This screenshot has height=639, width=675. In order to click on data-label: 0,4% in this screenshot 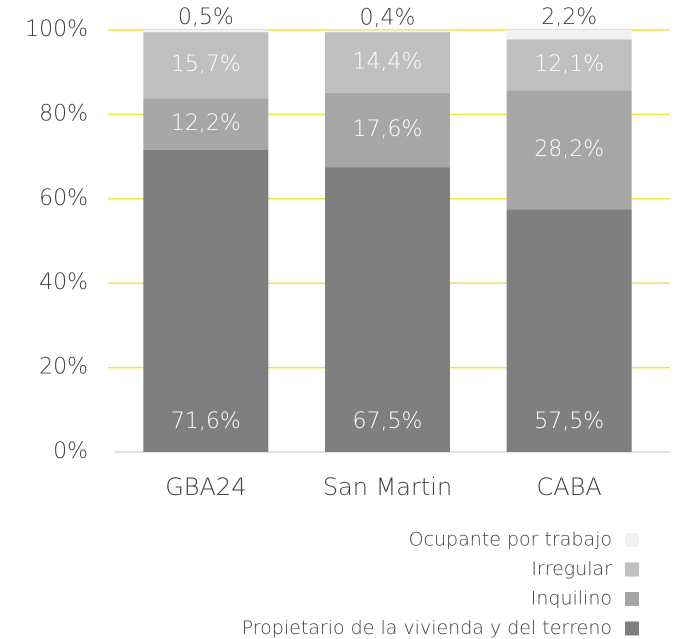, I will do `click(388, 17)`.